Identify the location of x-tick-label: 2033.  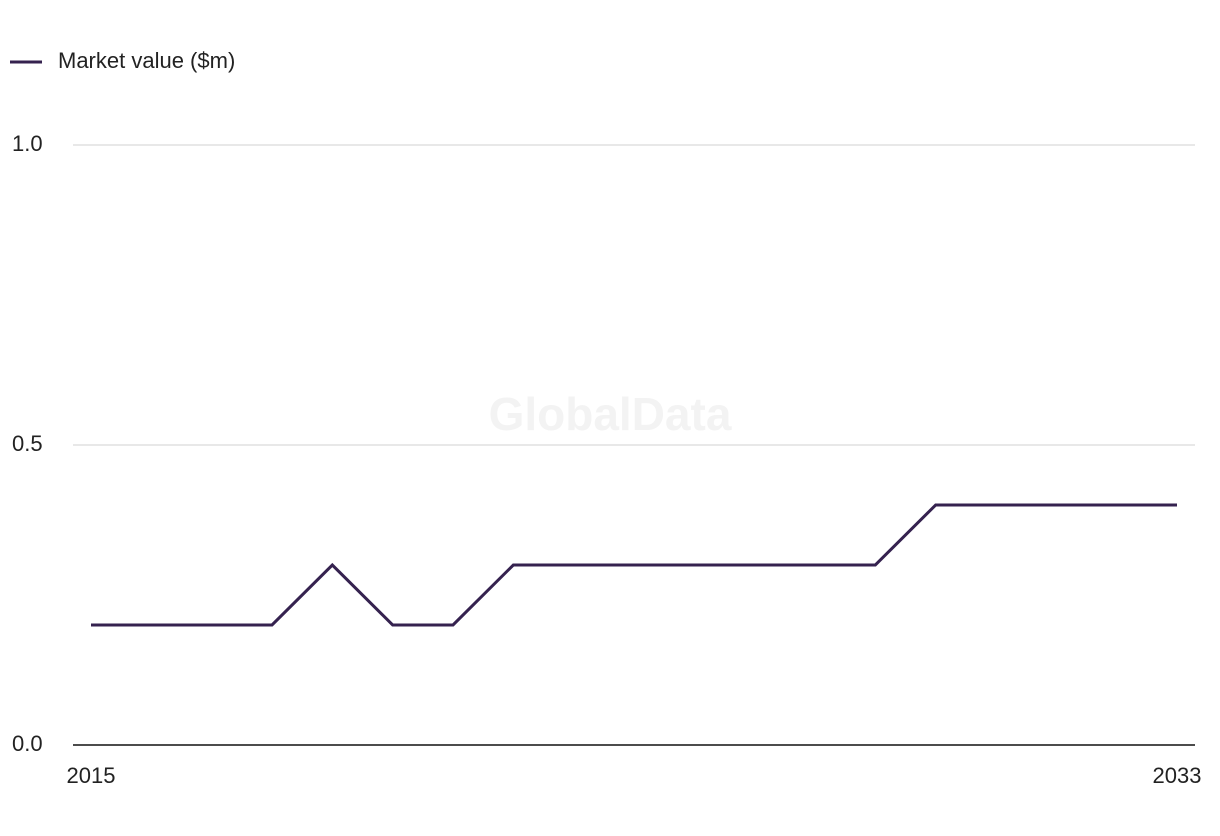
(1177, 775).